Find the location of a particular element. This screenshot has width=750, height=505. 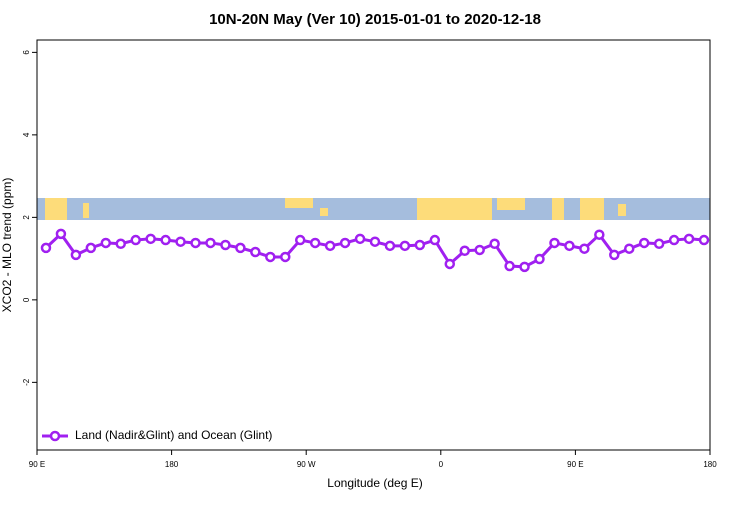

legend-label: Land (Nadir&Glint) and Ocean (Glint) is located at coordinates (173, 435).